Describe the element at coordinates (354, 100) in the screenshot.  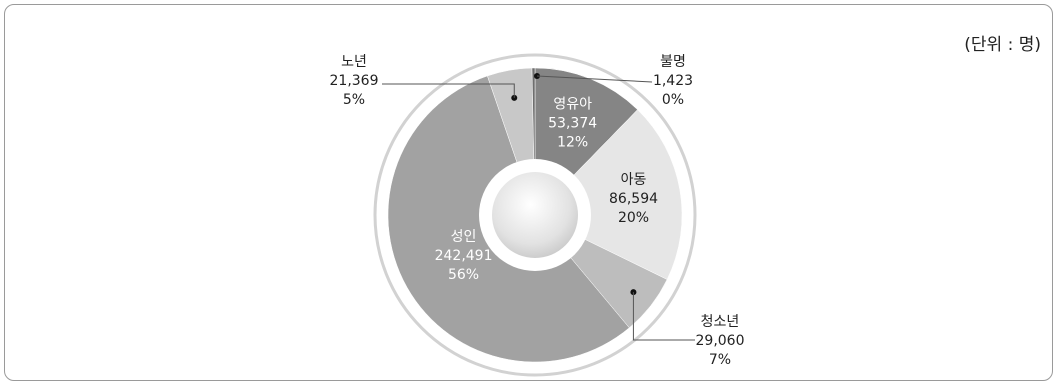
I see `slice-label-4-percent: 5%` at that location.